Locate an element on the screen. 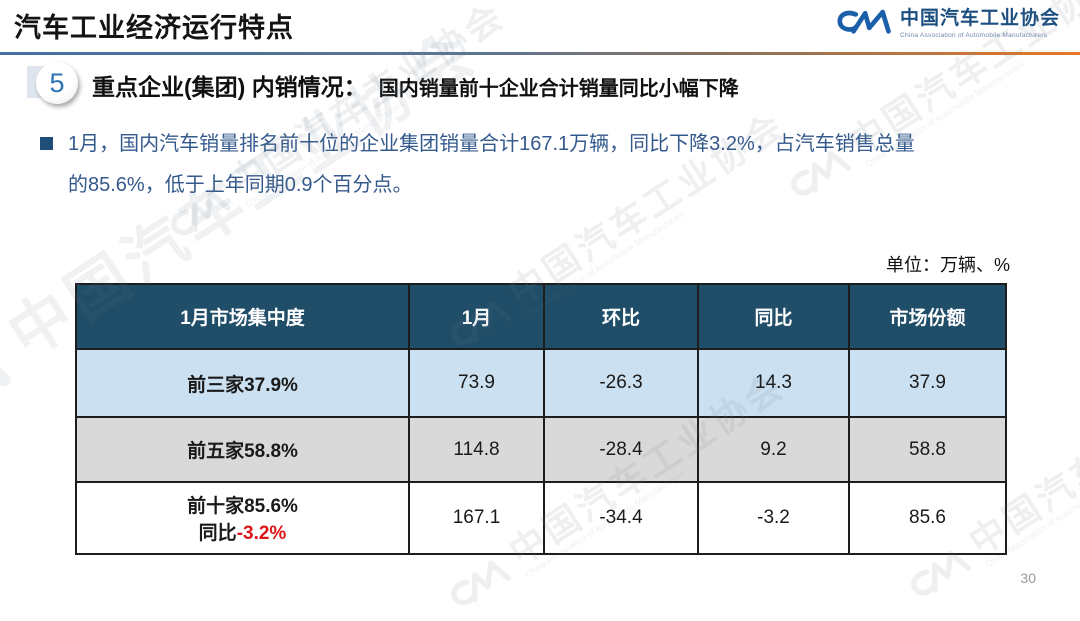 Image resolution: width=1080 pixels, height=621 pixels. col-header-concentration: 1月市场集中度 is located at coordinates (242, 316).